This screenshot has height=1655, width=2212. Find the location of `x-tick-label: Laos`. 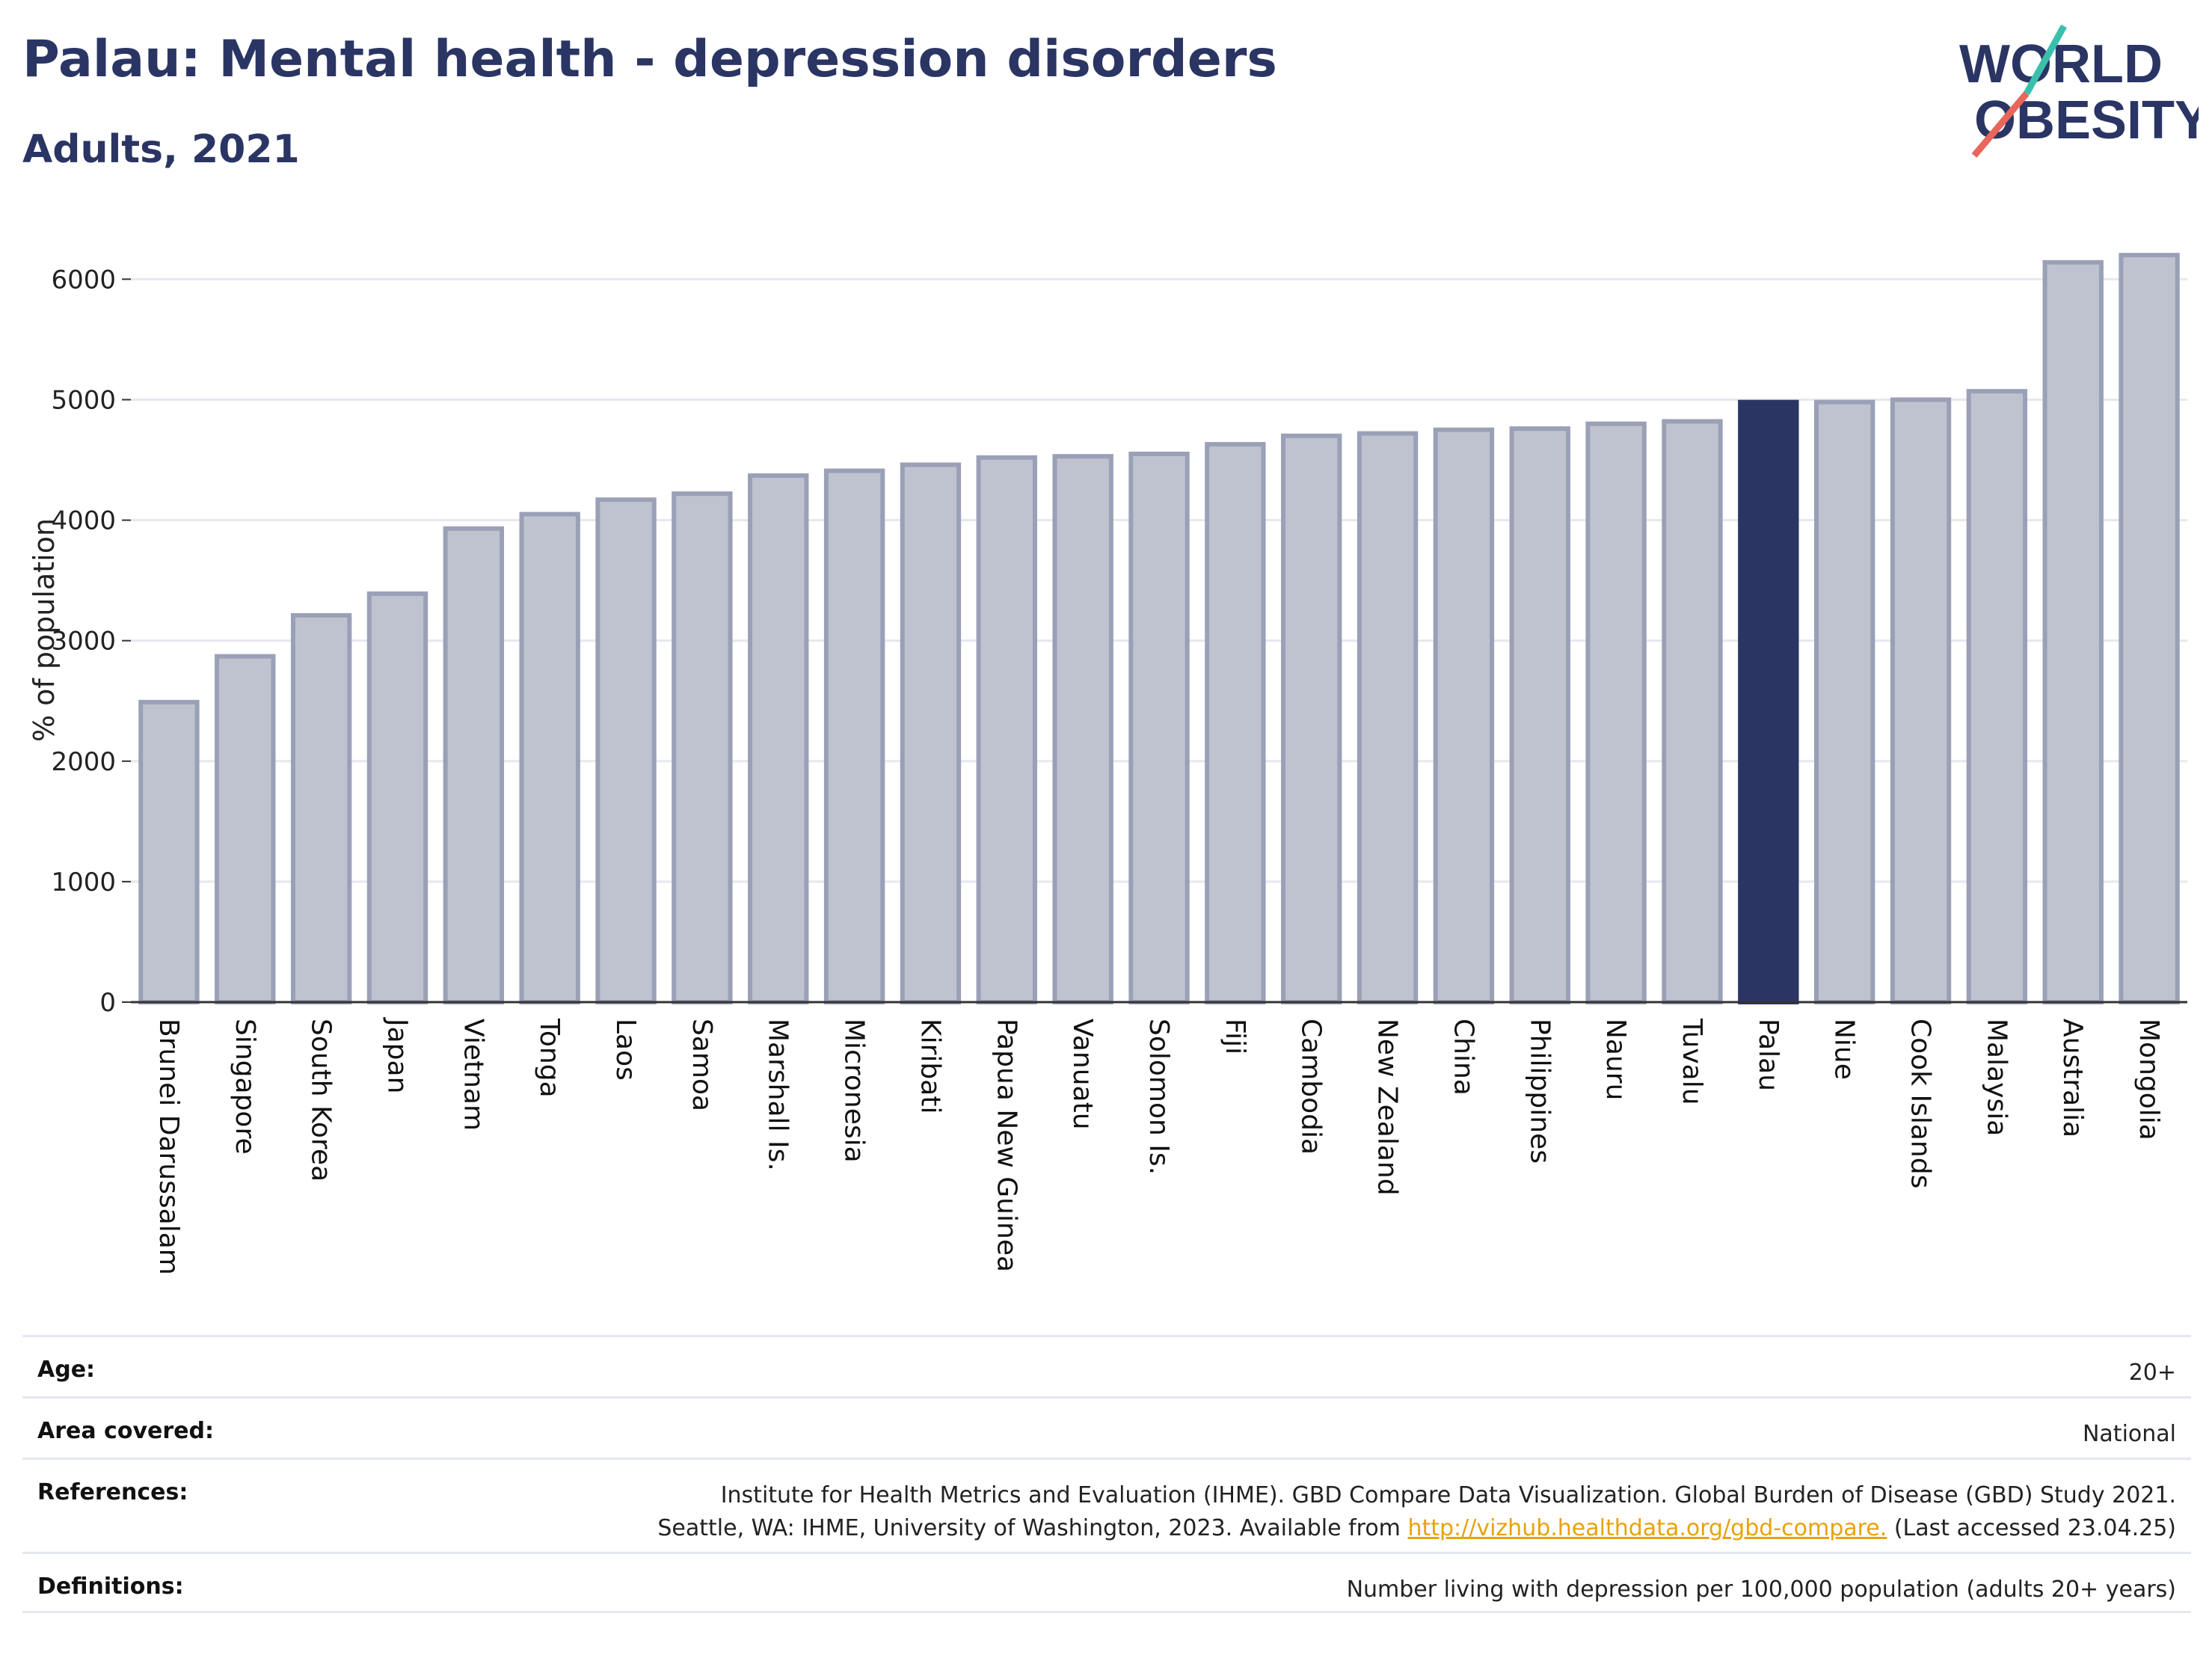

x-tick-label: Laos is located at coordinates (625, 1050).